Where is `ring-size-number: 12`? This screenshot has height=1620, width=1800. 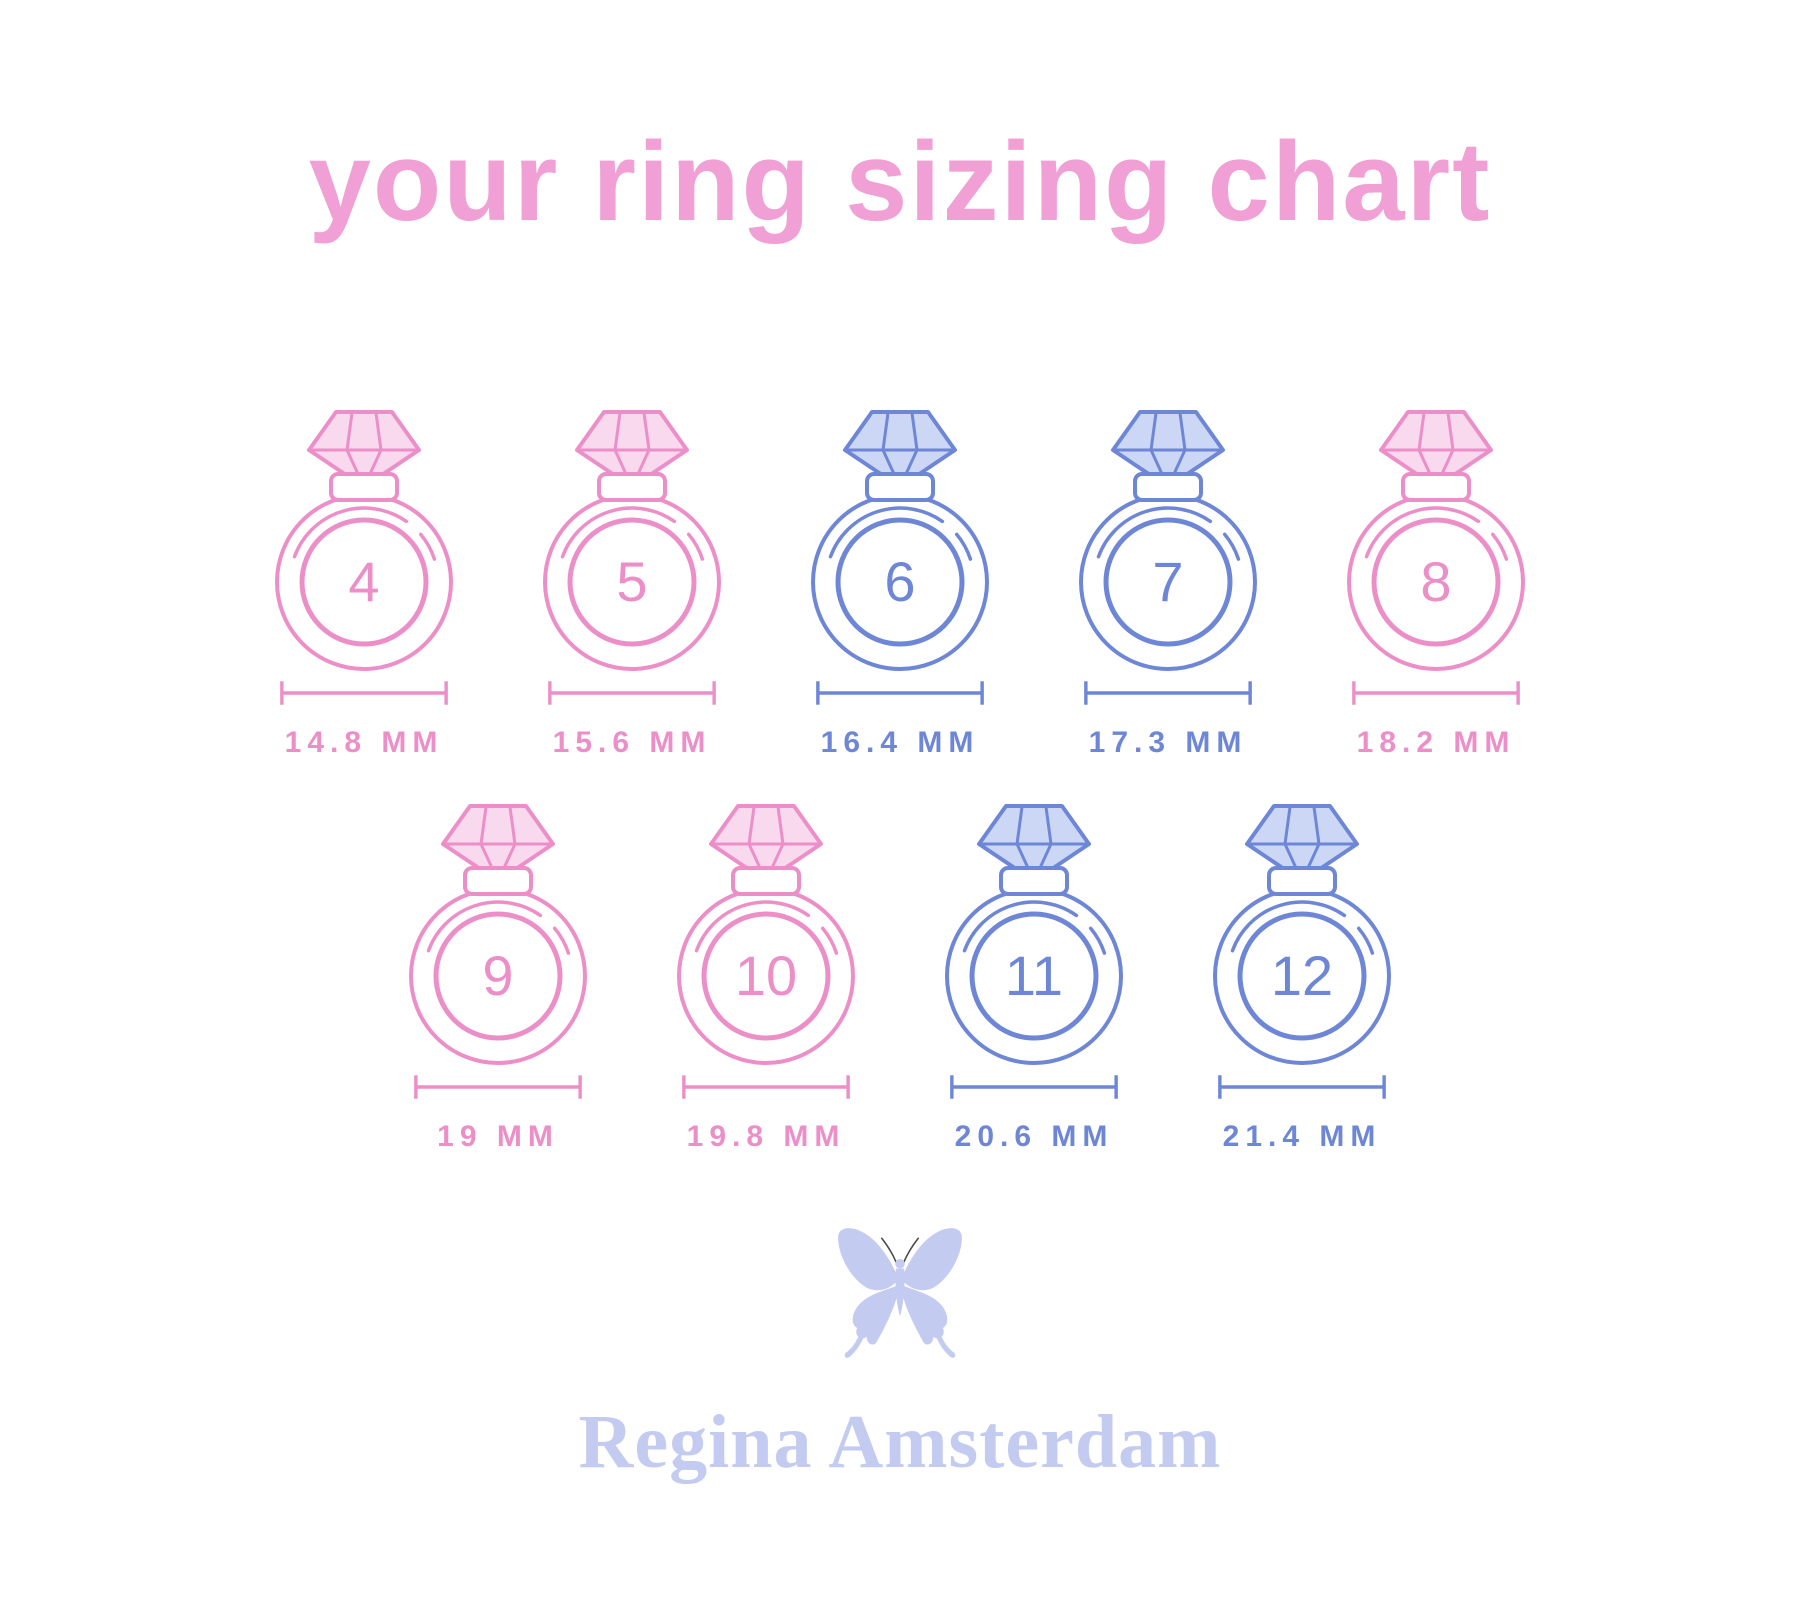
ring-size-number: 12 is located at coordinates (1302, 975).